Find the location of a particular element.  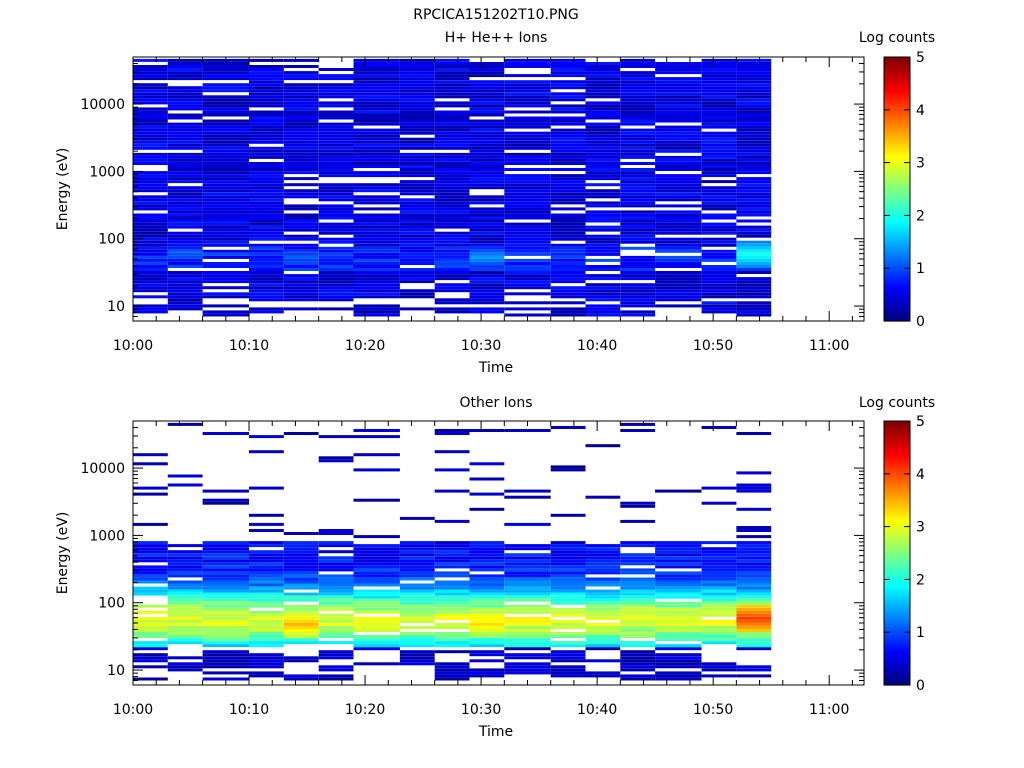

colorbar-label: Log counts is located at coordinates (897, 403).